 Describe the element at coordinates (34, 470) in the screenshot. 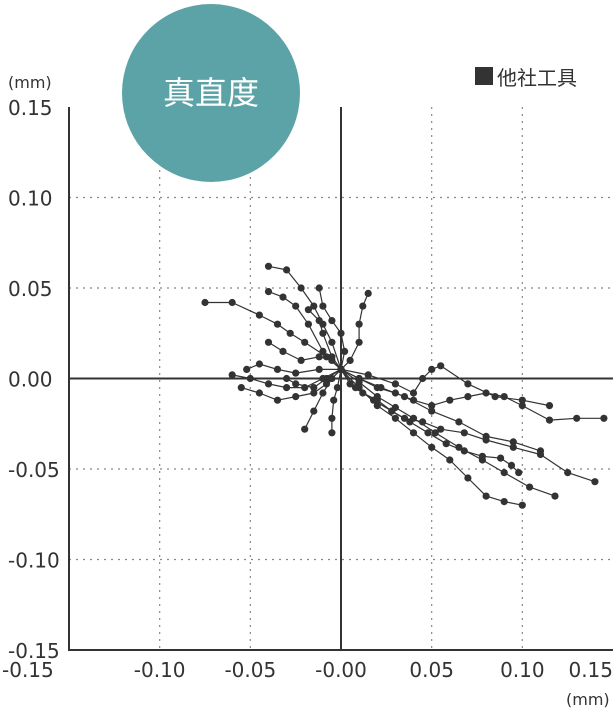

I see `y-tick-label: -0.05` at that location.